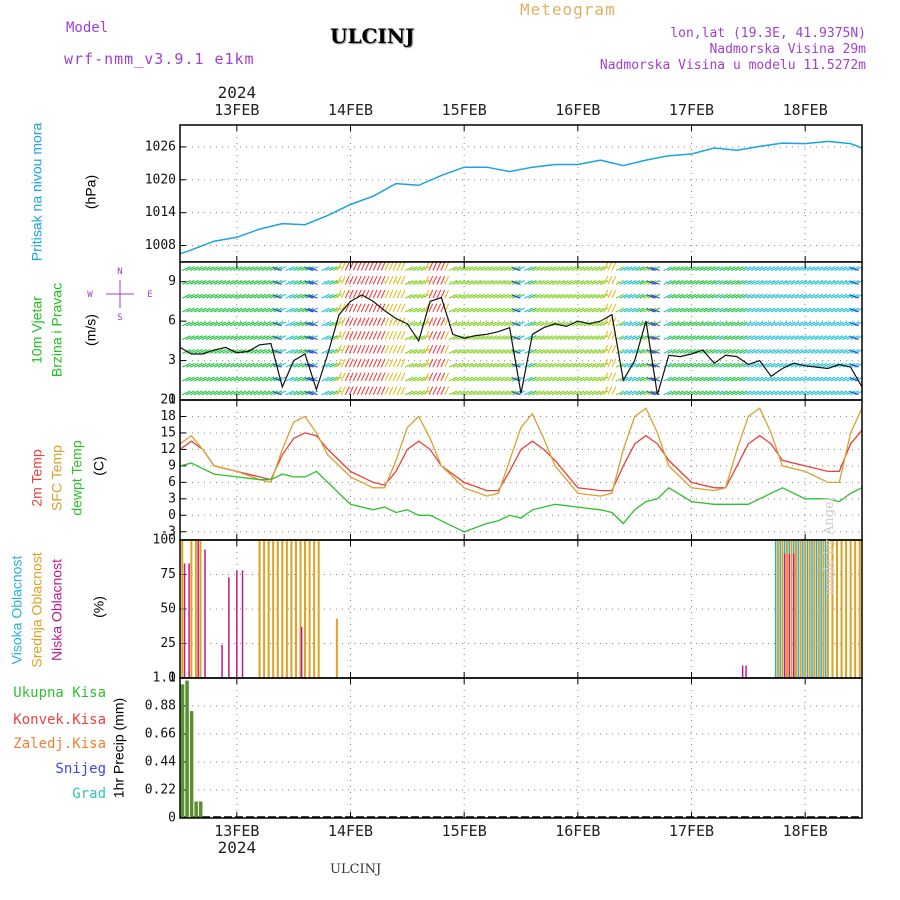 This screenshot has width=900, height=900. I want to click on y-tick-label: -3, so click(168, 531).